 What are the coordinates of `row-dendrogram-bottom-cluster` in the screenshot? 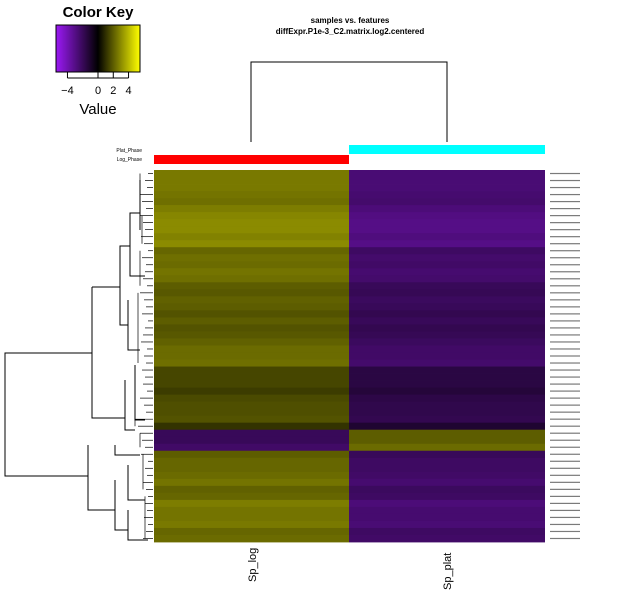 It's located at (101, 478).